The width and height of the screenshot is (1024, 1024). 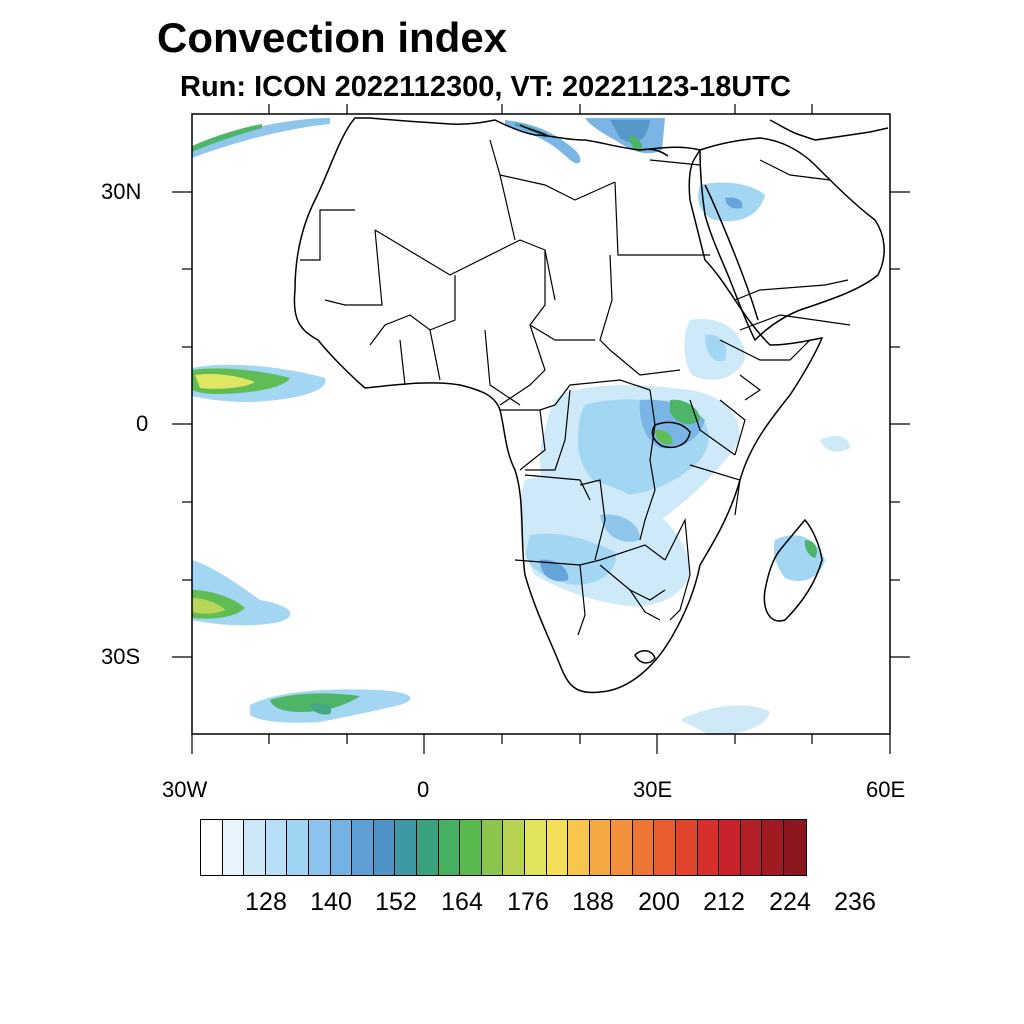 What do you see at coordinates (121, 656) in the screenshot?
I see `y-tick-label-30s: 30S` at bounding box center [121, 656].